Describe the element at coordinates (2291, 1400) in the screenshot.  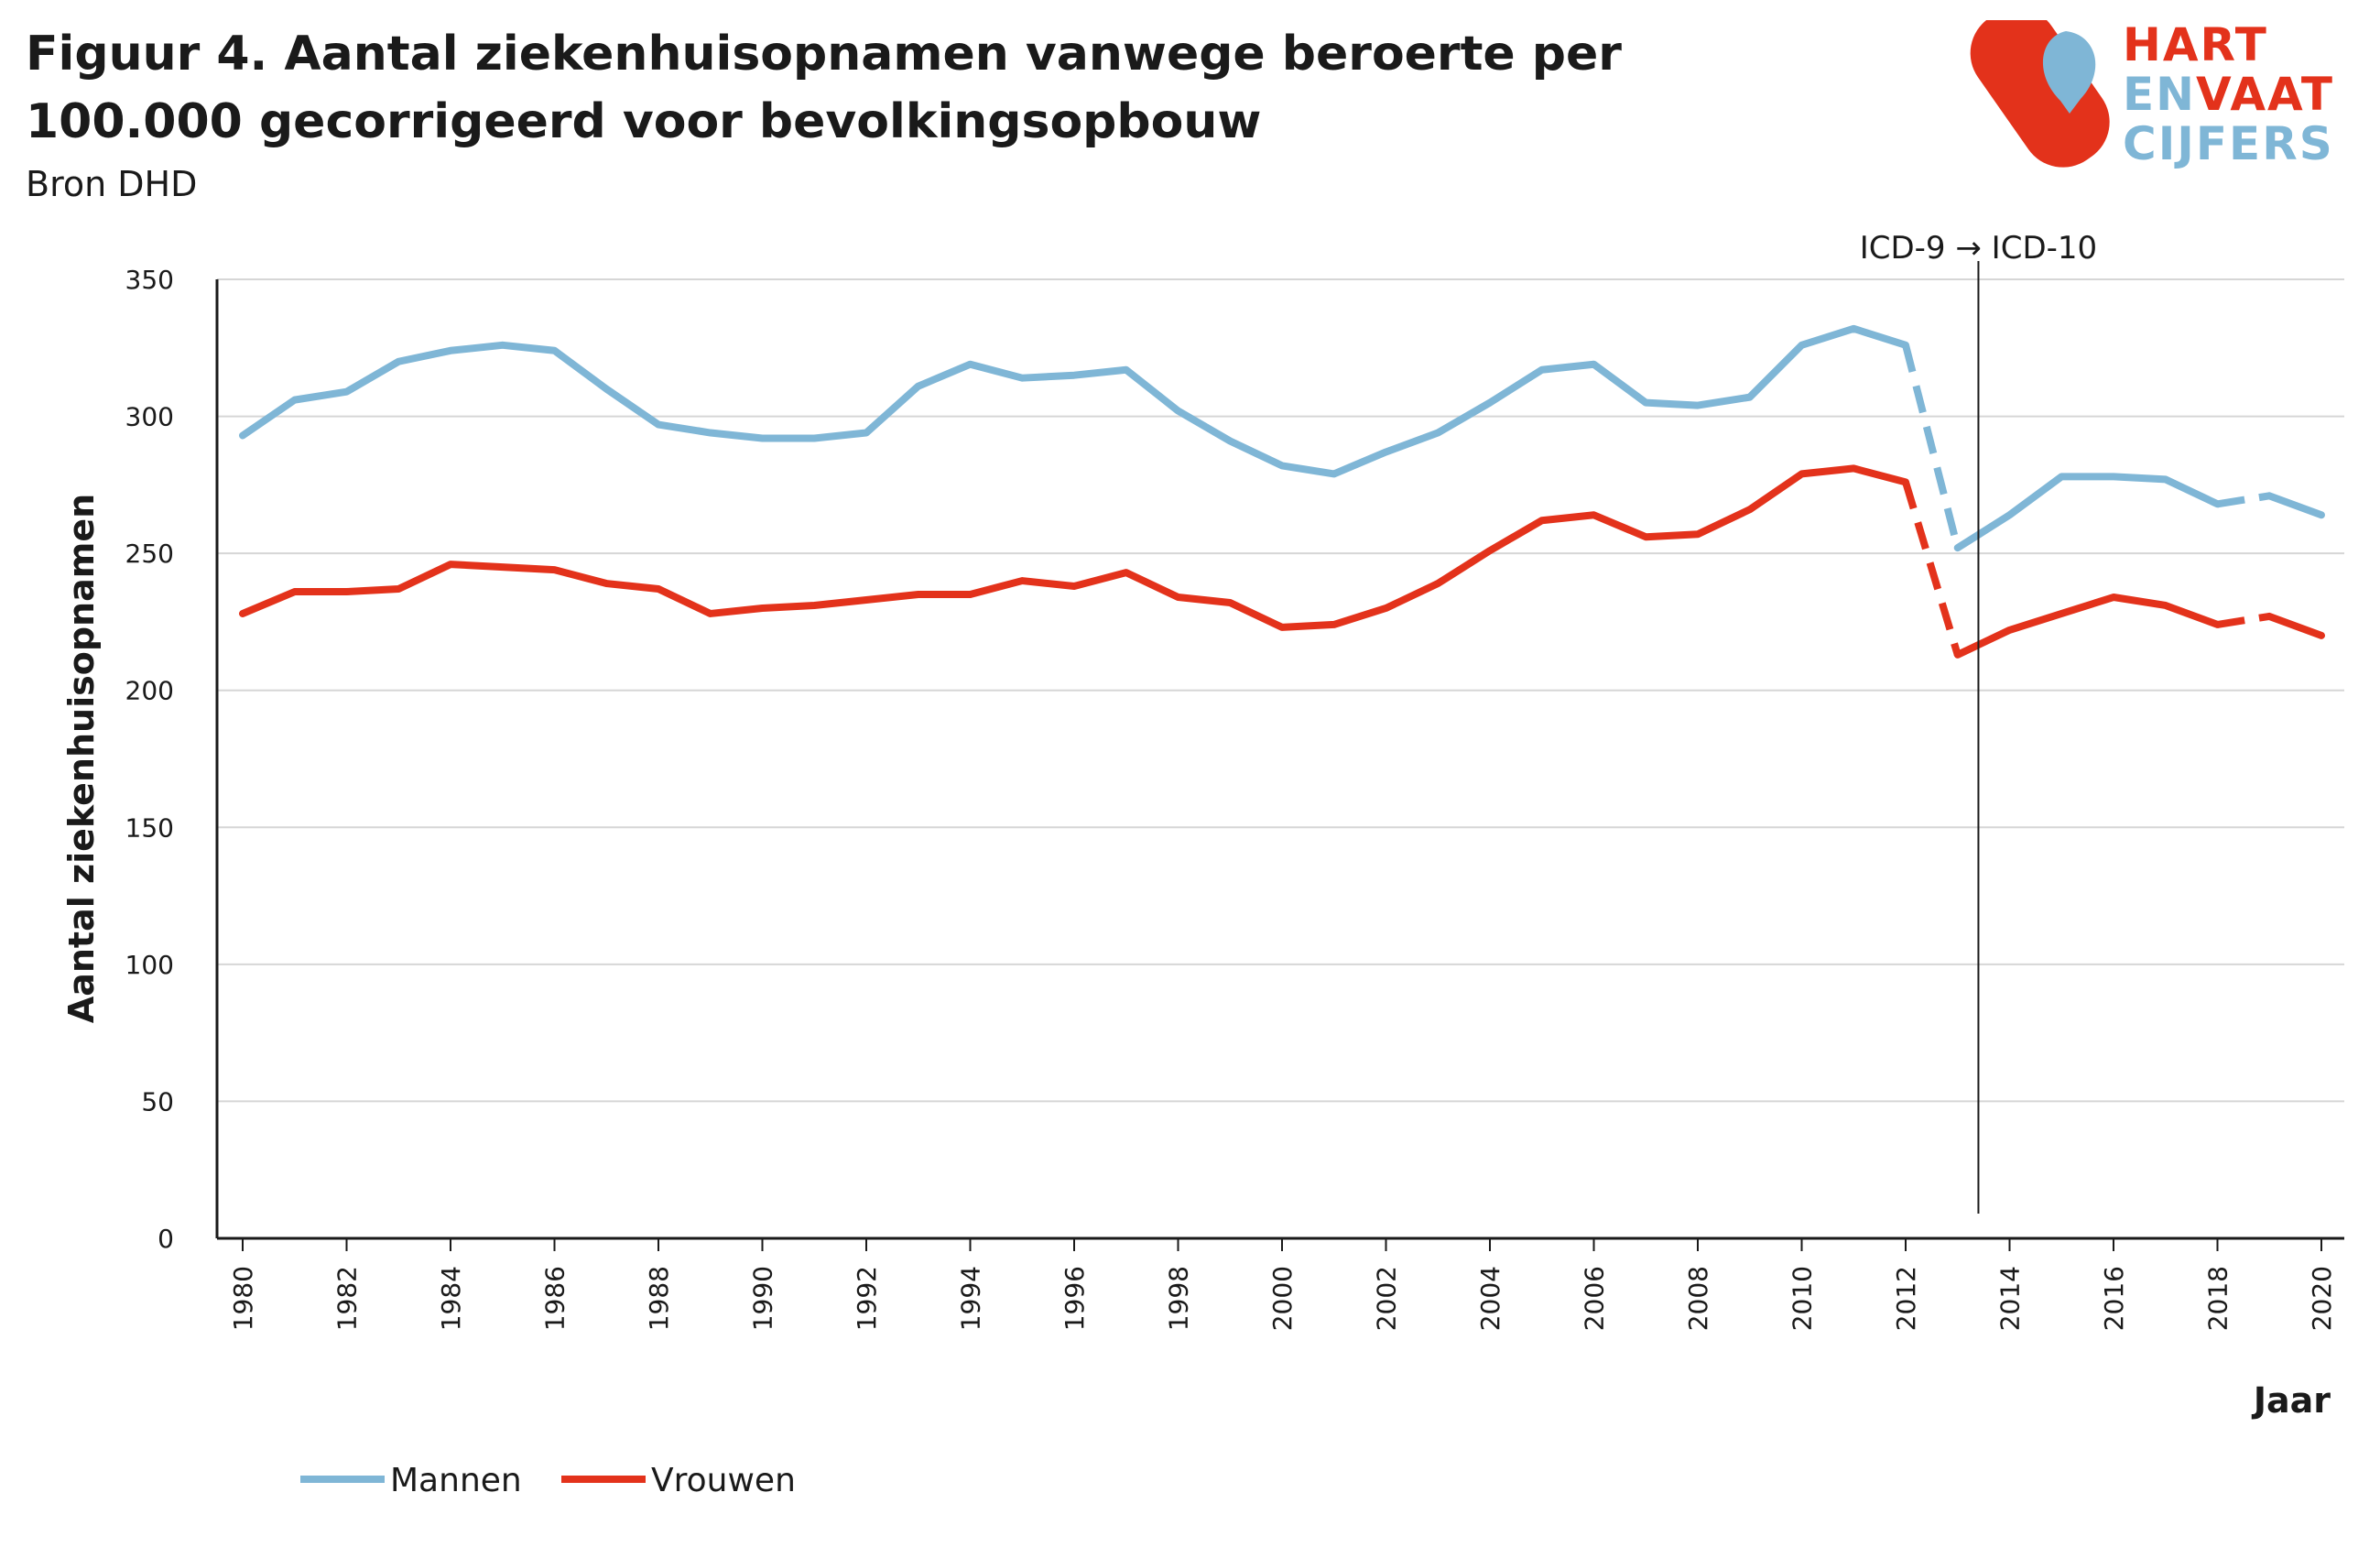
I see `x-axis-title: Jaar` at that location.